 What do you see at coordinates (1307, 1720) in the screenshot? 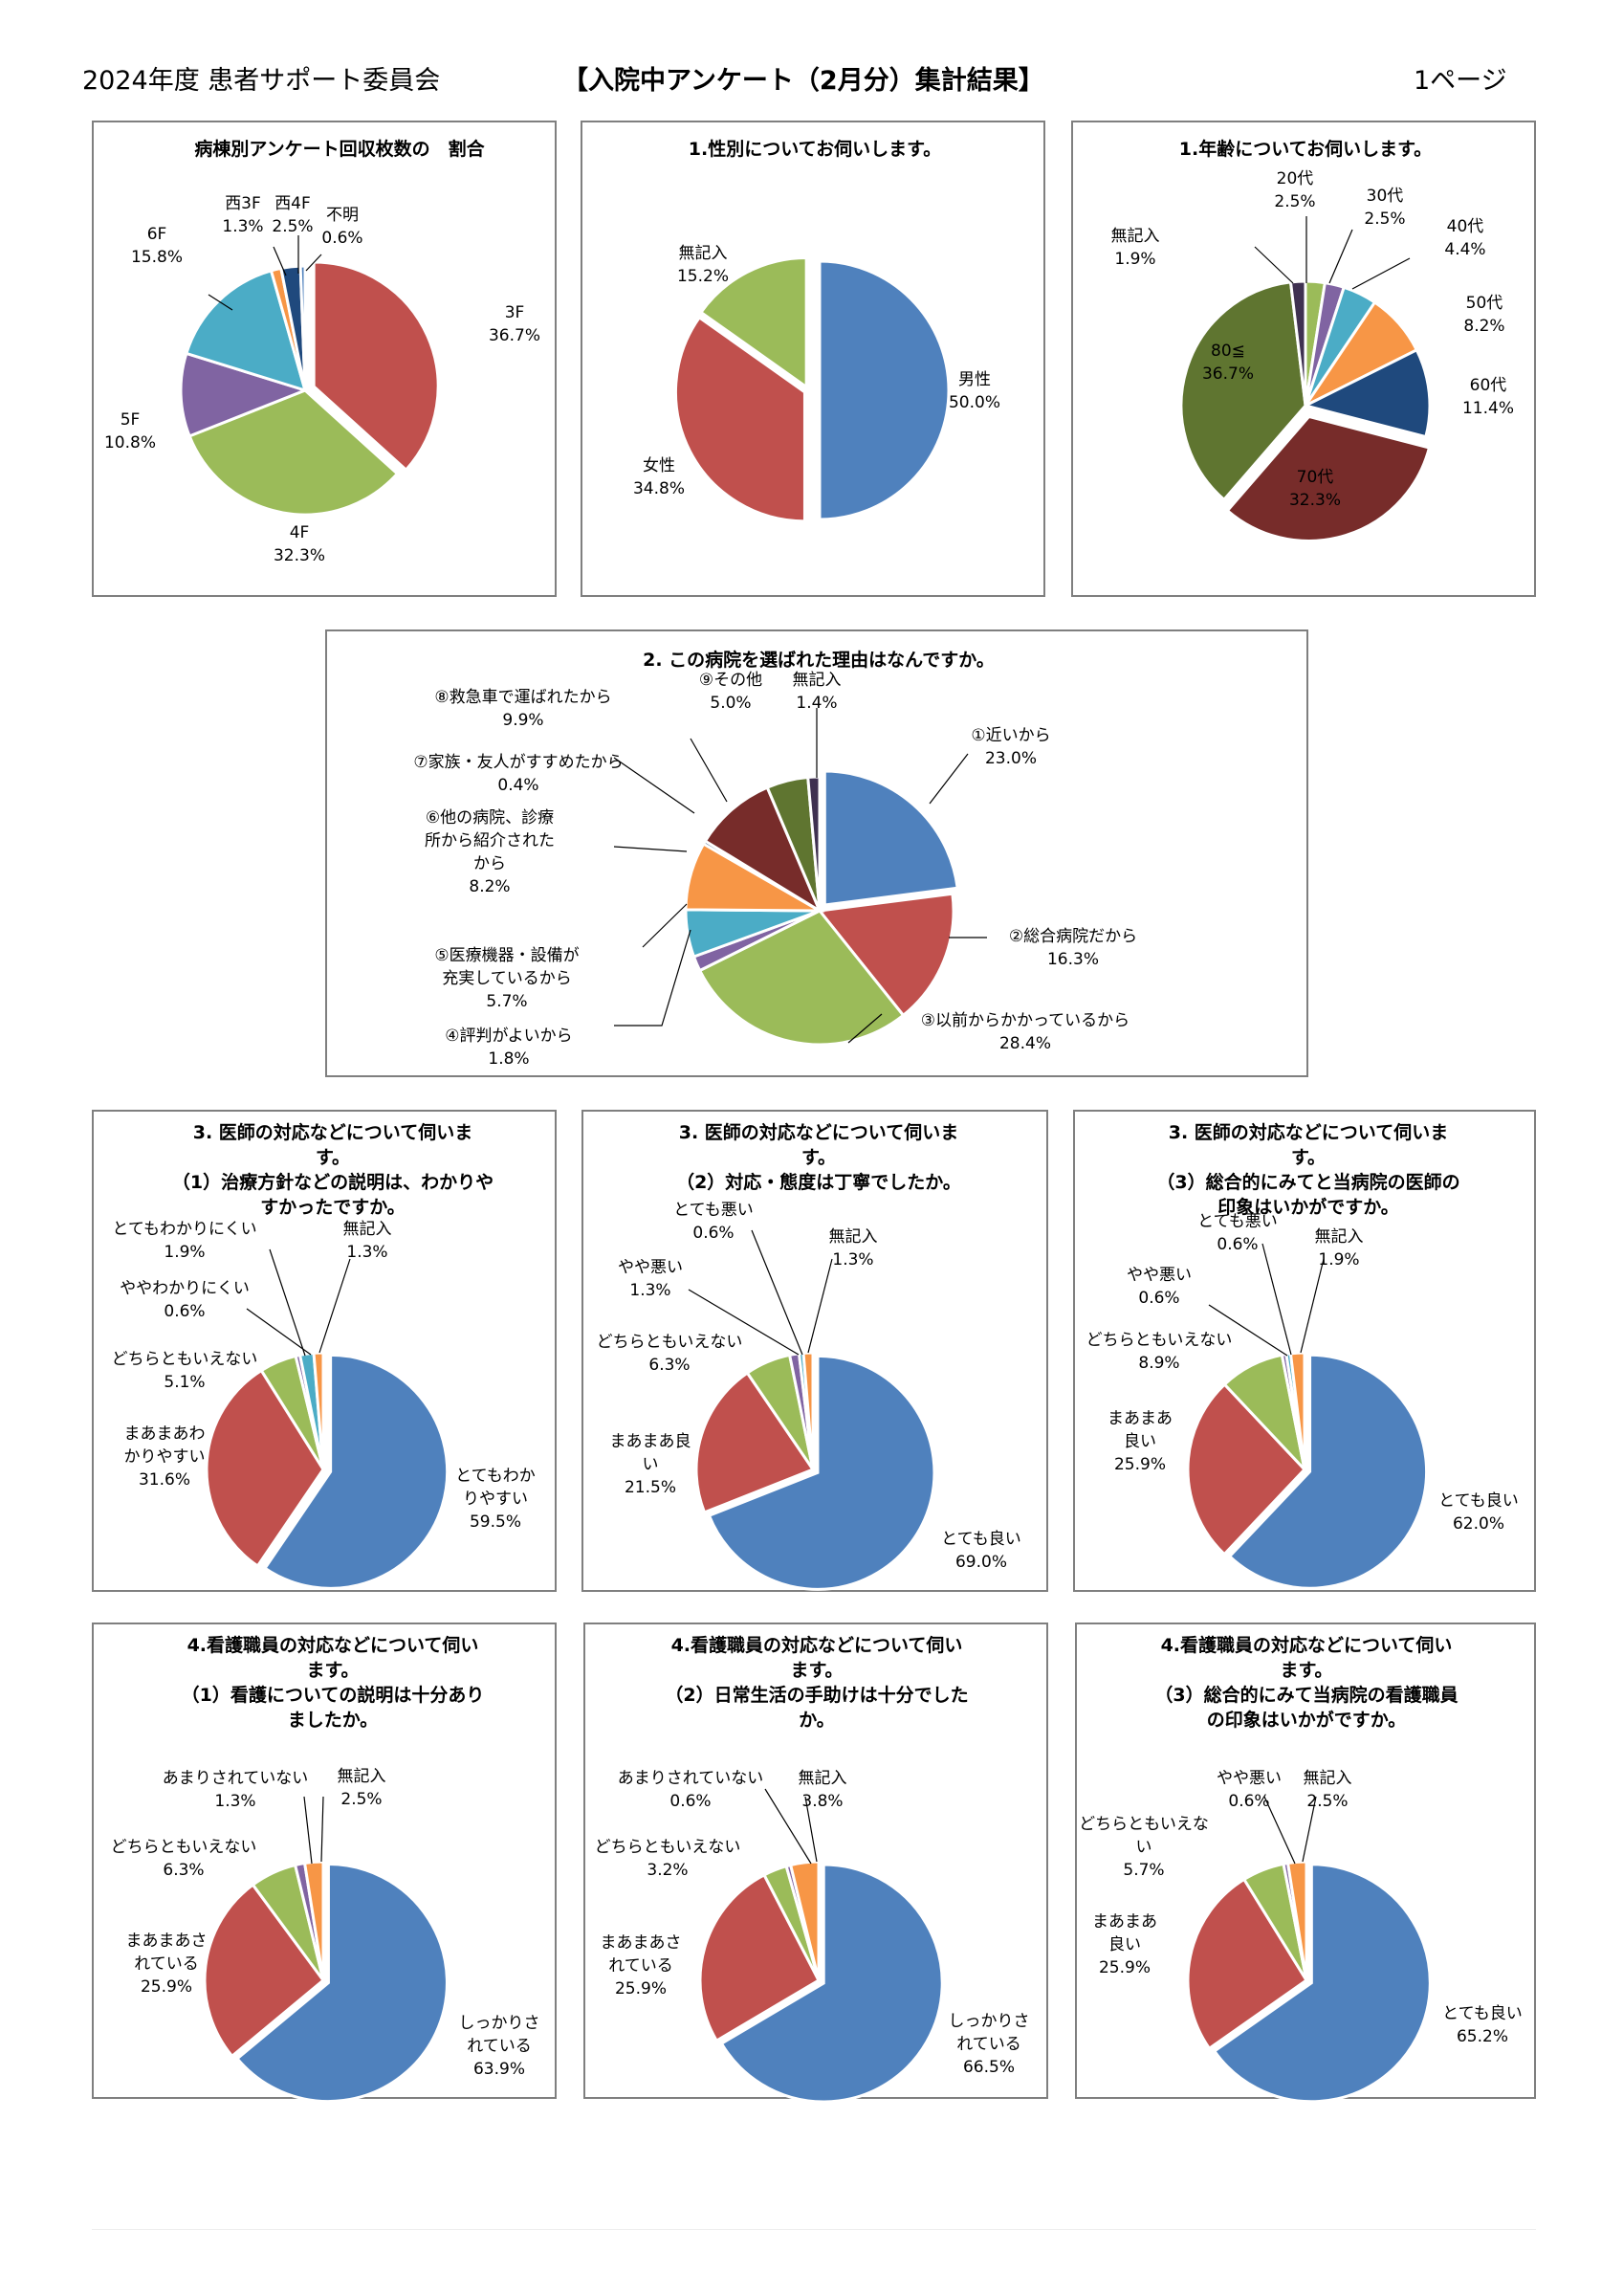
I see `chart-title: の印象はいかがですか。` at bounding box center [1307, 1720].